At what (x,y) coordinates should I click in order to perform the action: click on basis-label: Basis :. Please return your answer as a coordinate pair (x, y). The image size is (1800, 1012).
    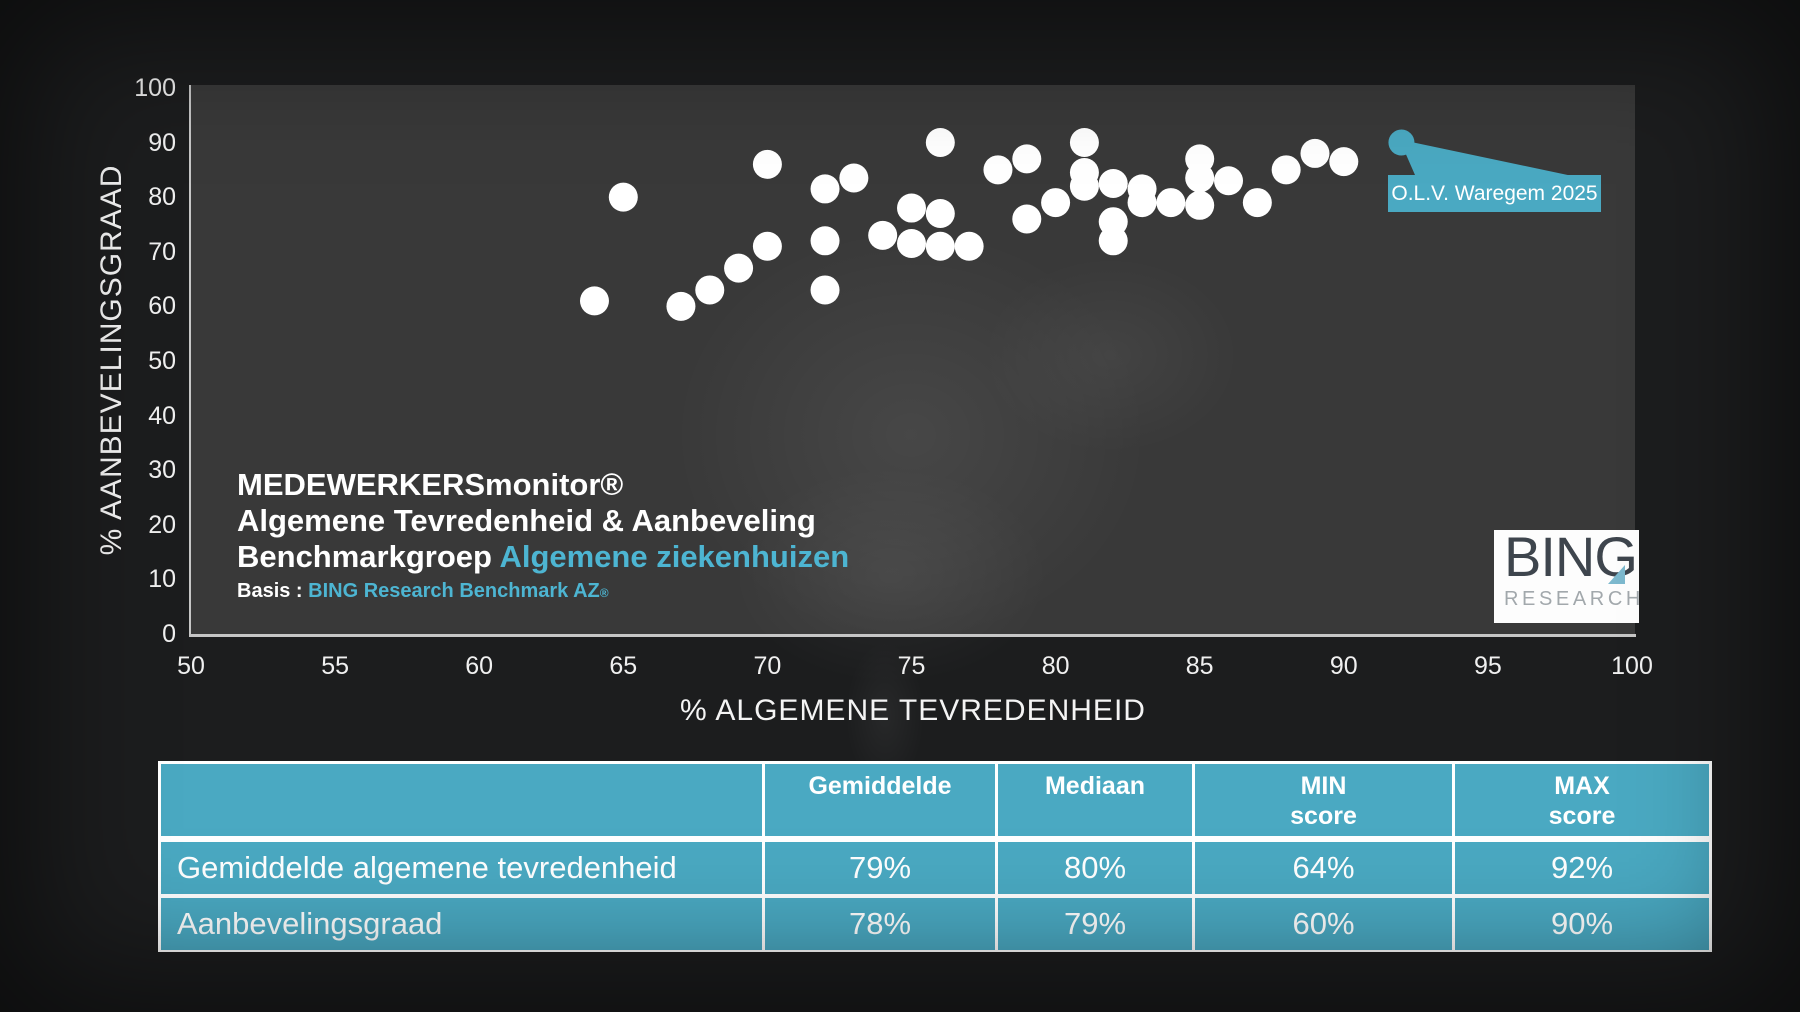
    Looking at the image, I should click on (273, 591).